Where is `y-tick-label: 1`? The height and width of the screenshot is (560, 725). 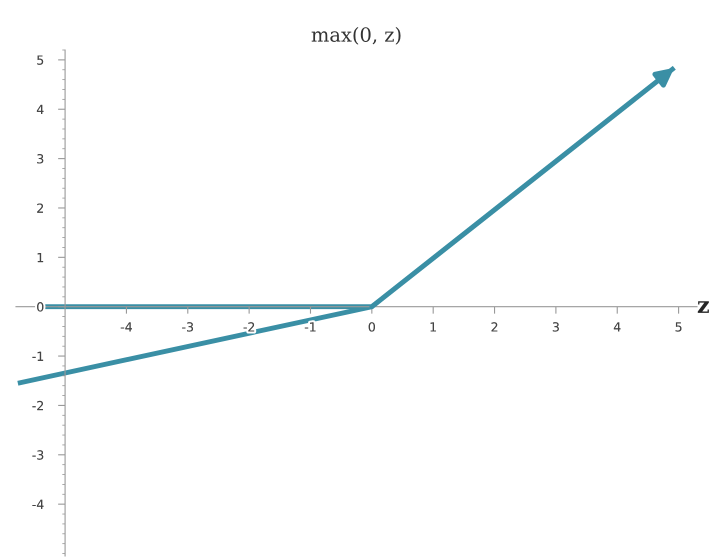 y-tick-label: 1 is located at coordinates (41, 257).